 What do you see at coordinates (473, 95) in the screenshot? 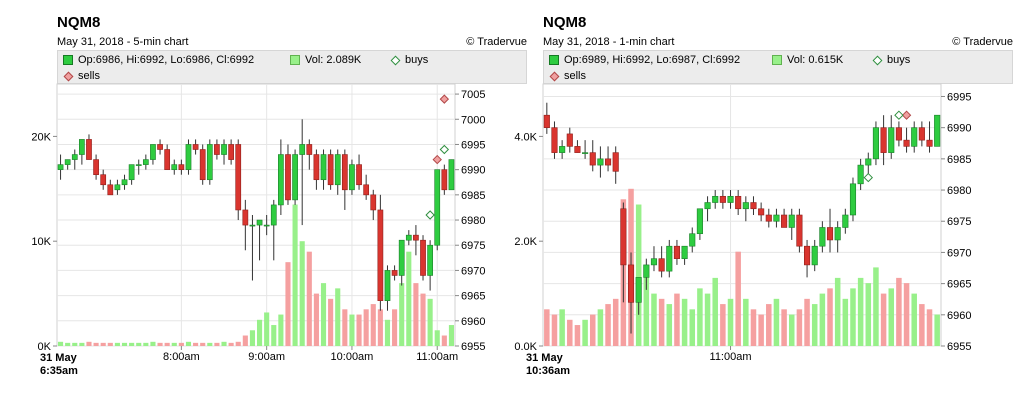
I see `price-tick-label: 7005` at bounding box center [473, 95].